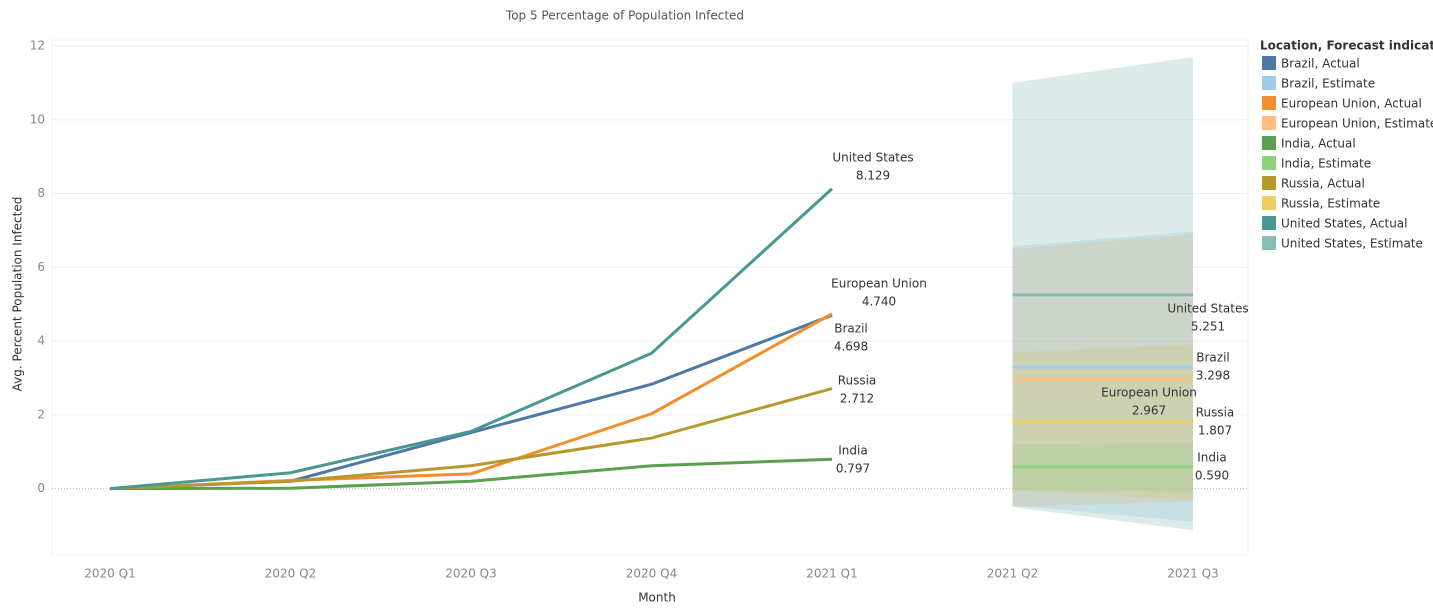 The height and width of the screenshot is (613, 1433). What do you see at coordinates (1346, 46) in the screenshot?
I see `legend-title: Location, Forecast indicator` at bounding box center [1346, 46].